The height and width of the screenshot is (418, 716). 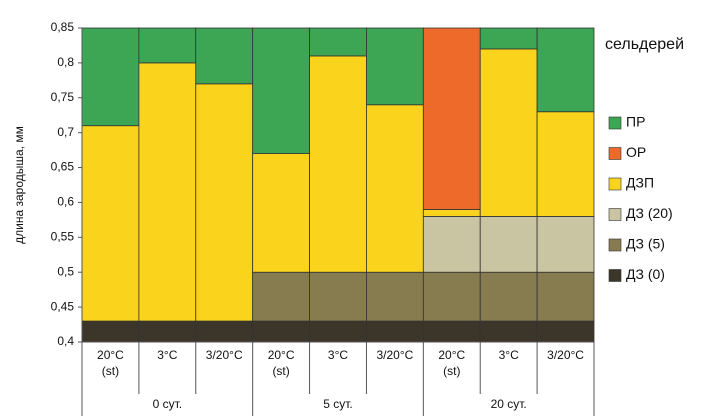 I want to click on y-tick-label: 0,7, so click(x=65, y=132).